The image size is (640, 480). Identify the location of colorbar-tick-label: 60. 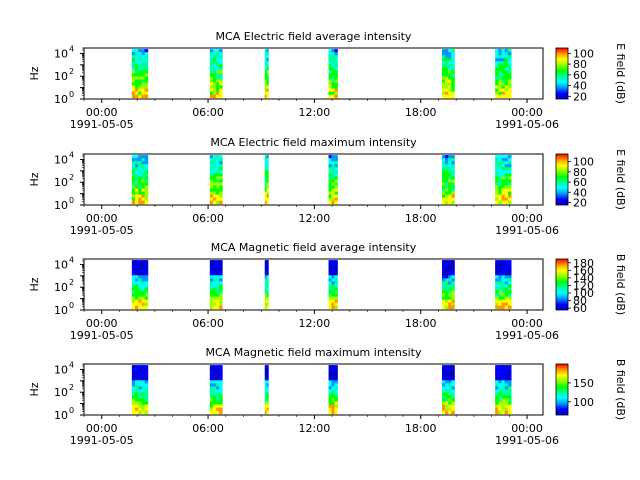
(580, 182).